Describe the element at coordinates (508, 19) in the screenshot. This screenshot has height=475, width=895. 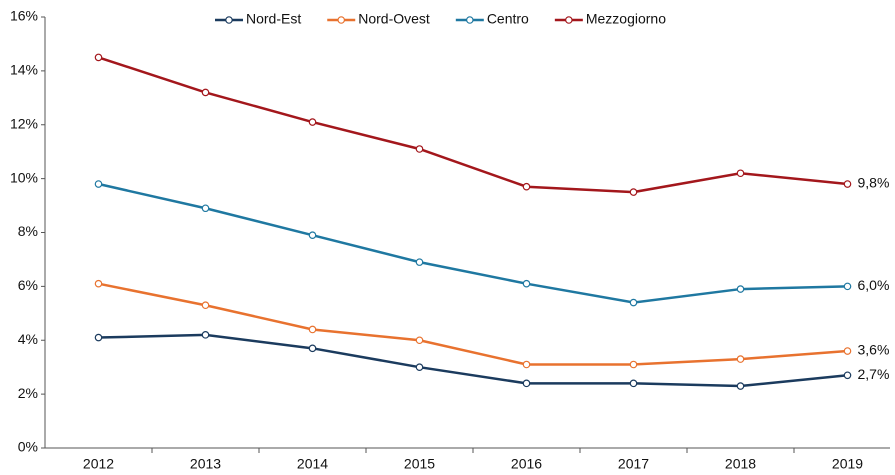
I see `legend-label: Centro` at that location.